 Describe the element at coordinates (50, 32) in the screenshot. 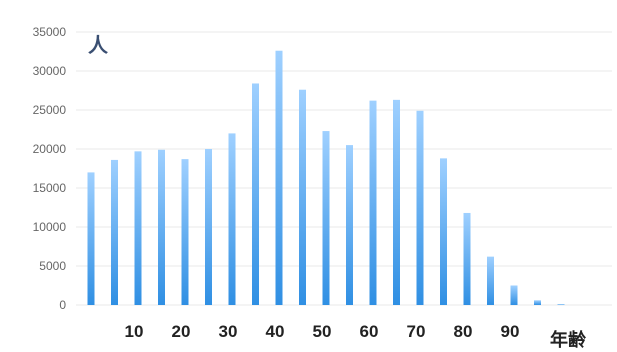

I see `y-tick-label: 35000` at that location.